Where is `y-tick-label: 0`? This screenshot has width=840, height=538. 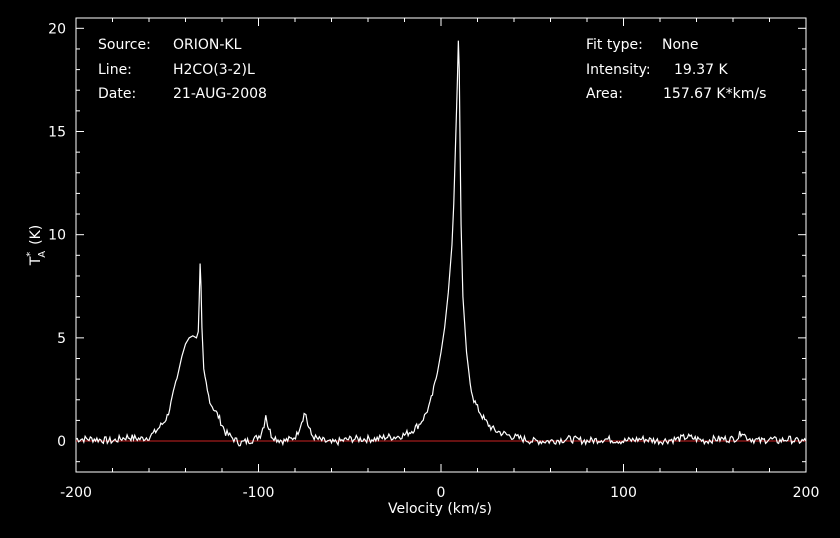 y-tick-label: 0 is located at coordinates (61, 442).